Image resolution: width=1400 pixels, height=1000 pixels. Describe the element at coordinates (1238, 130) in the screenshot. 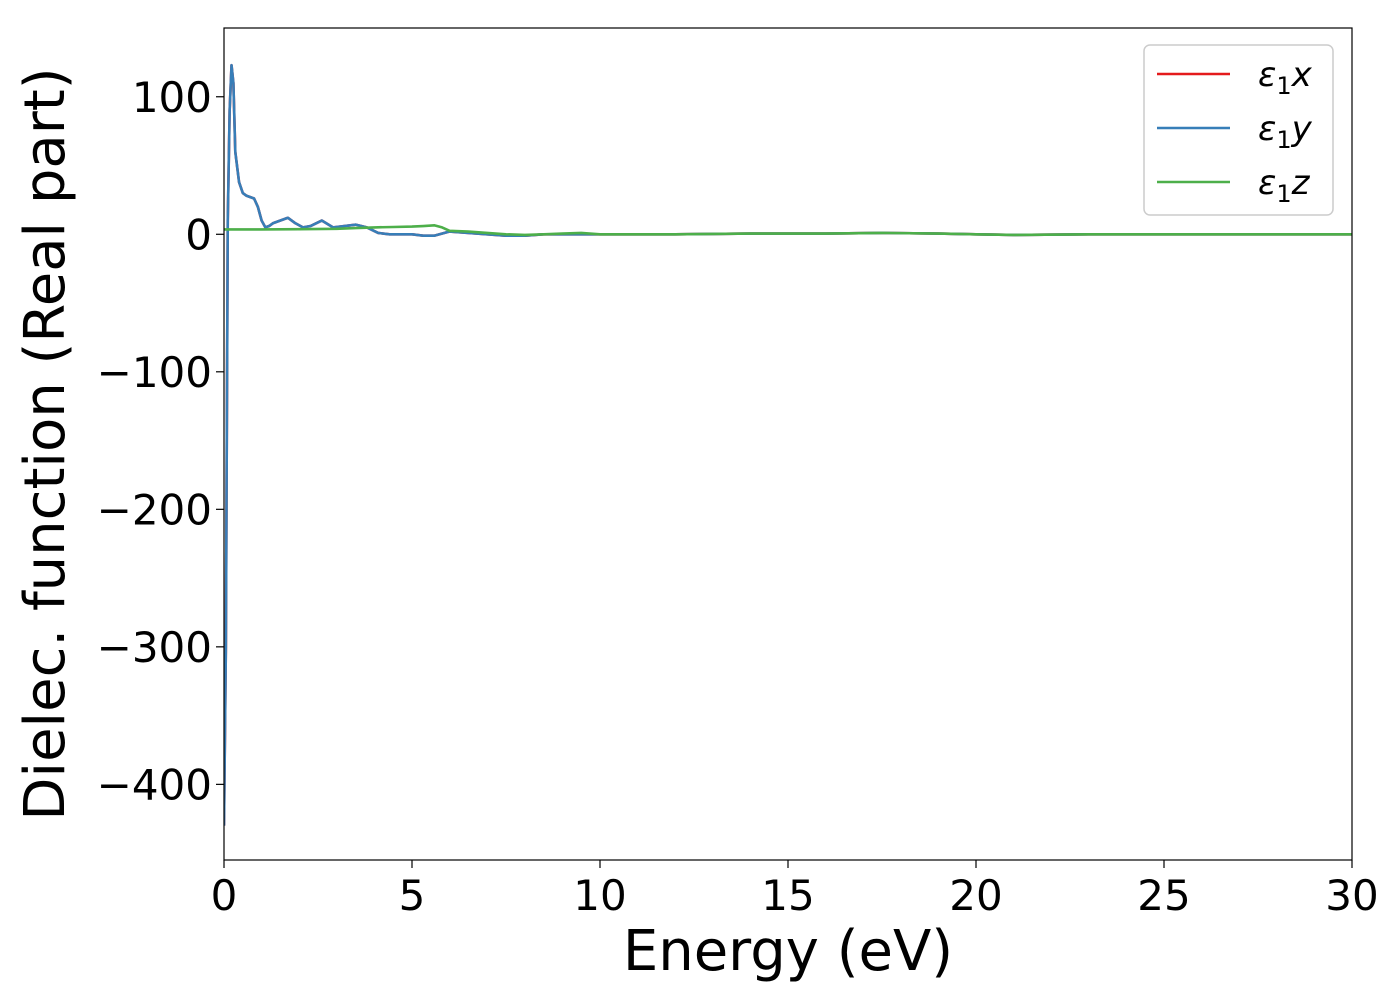

I see `legend-box` at that location.